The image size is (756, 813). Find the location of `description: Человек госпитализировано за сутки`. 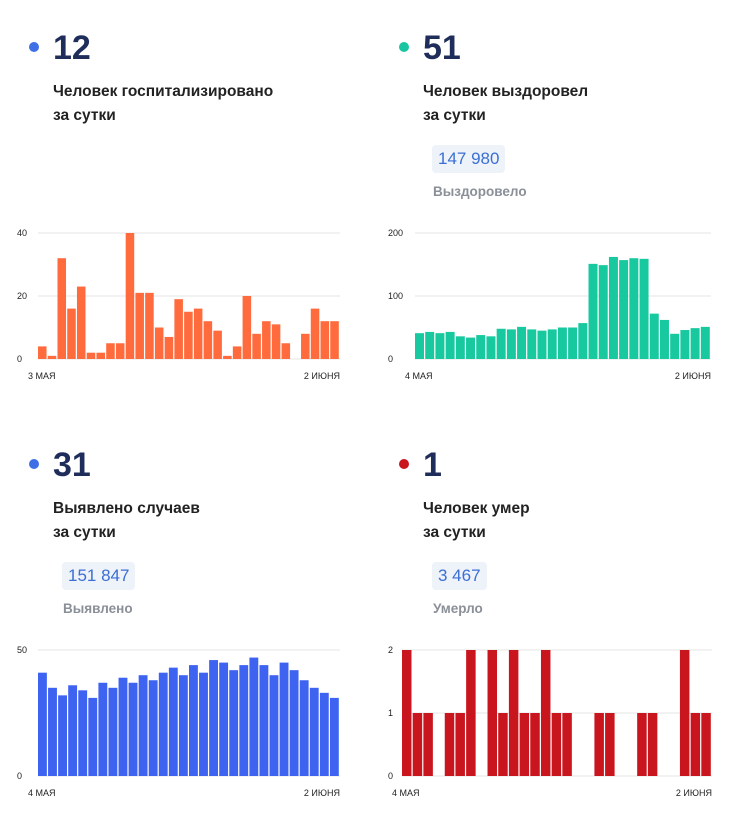

description: Человек госпитализировано за сутки is located at coordinates (203, 104).